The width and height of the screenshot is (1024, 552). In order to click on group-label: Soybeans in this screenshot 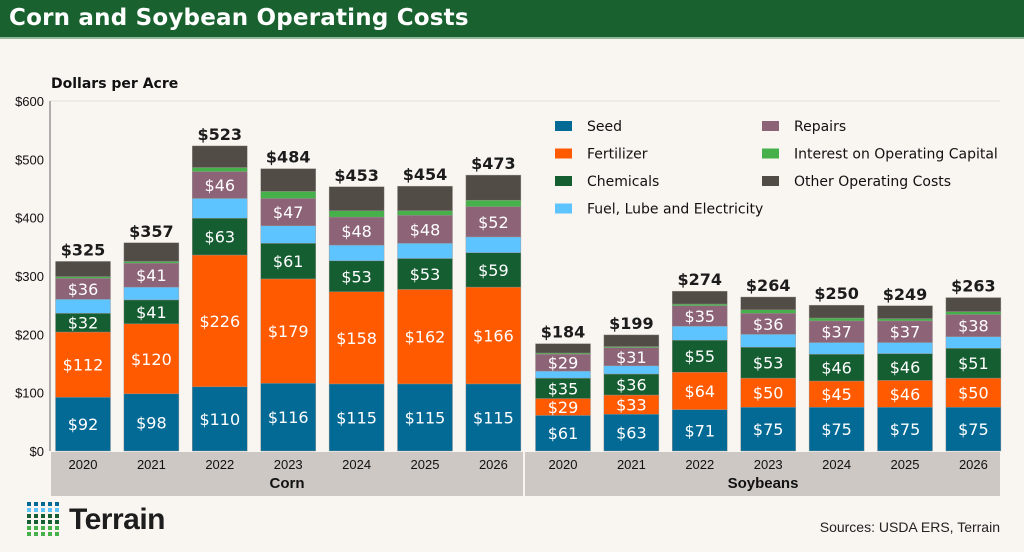, I will do `click(763, 483)`.